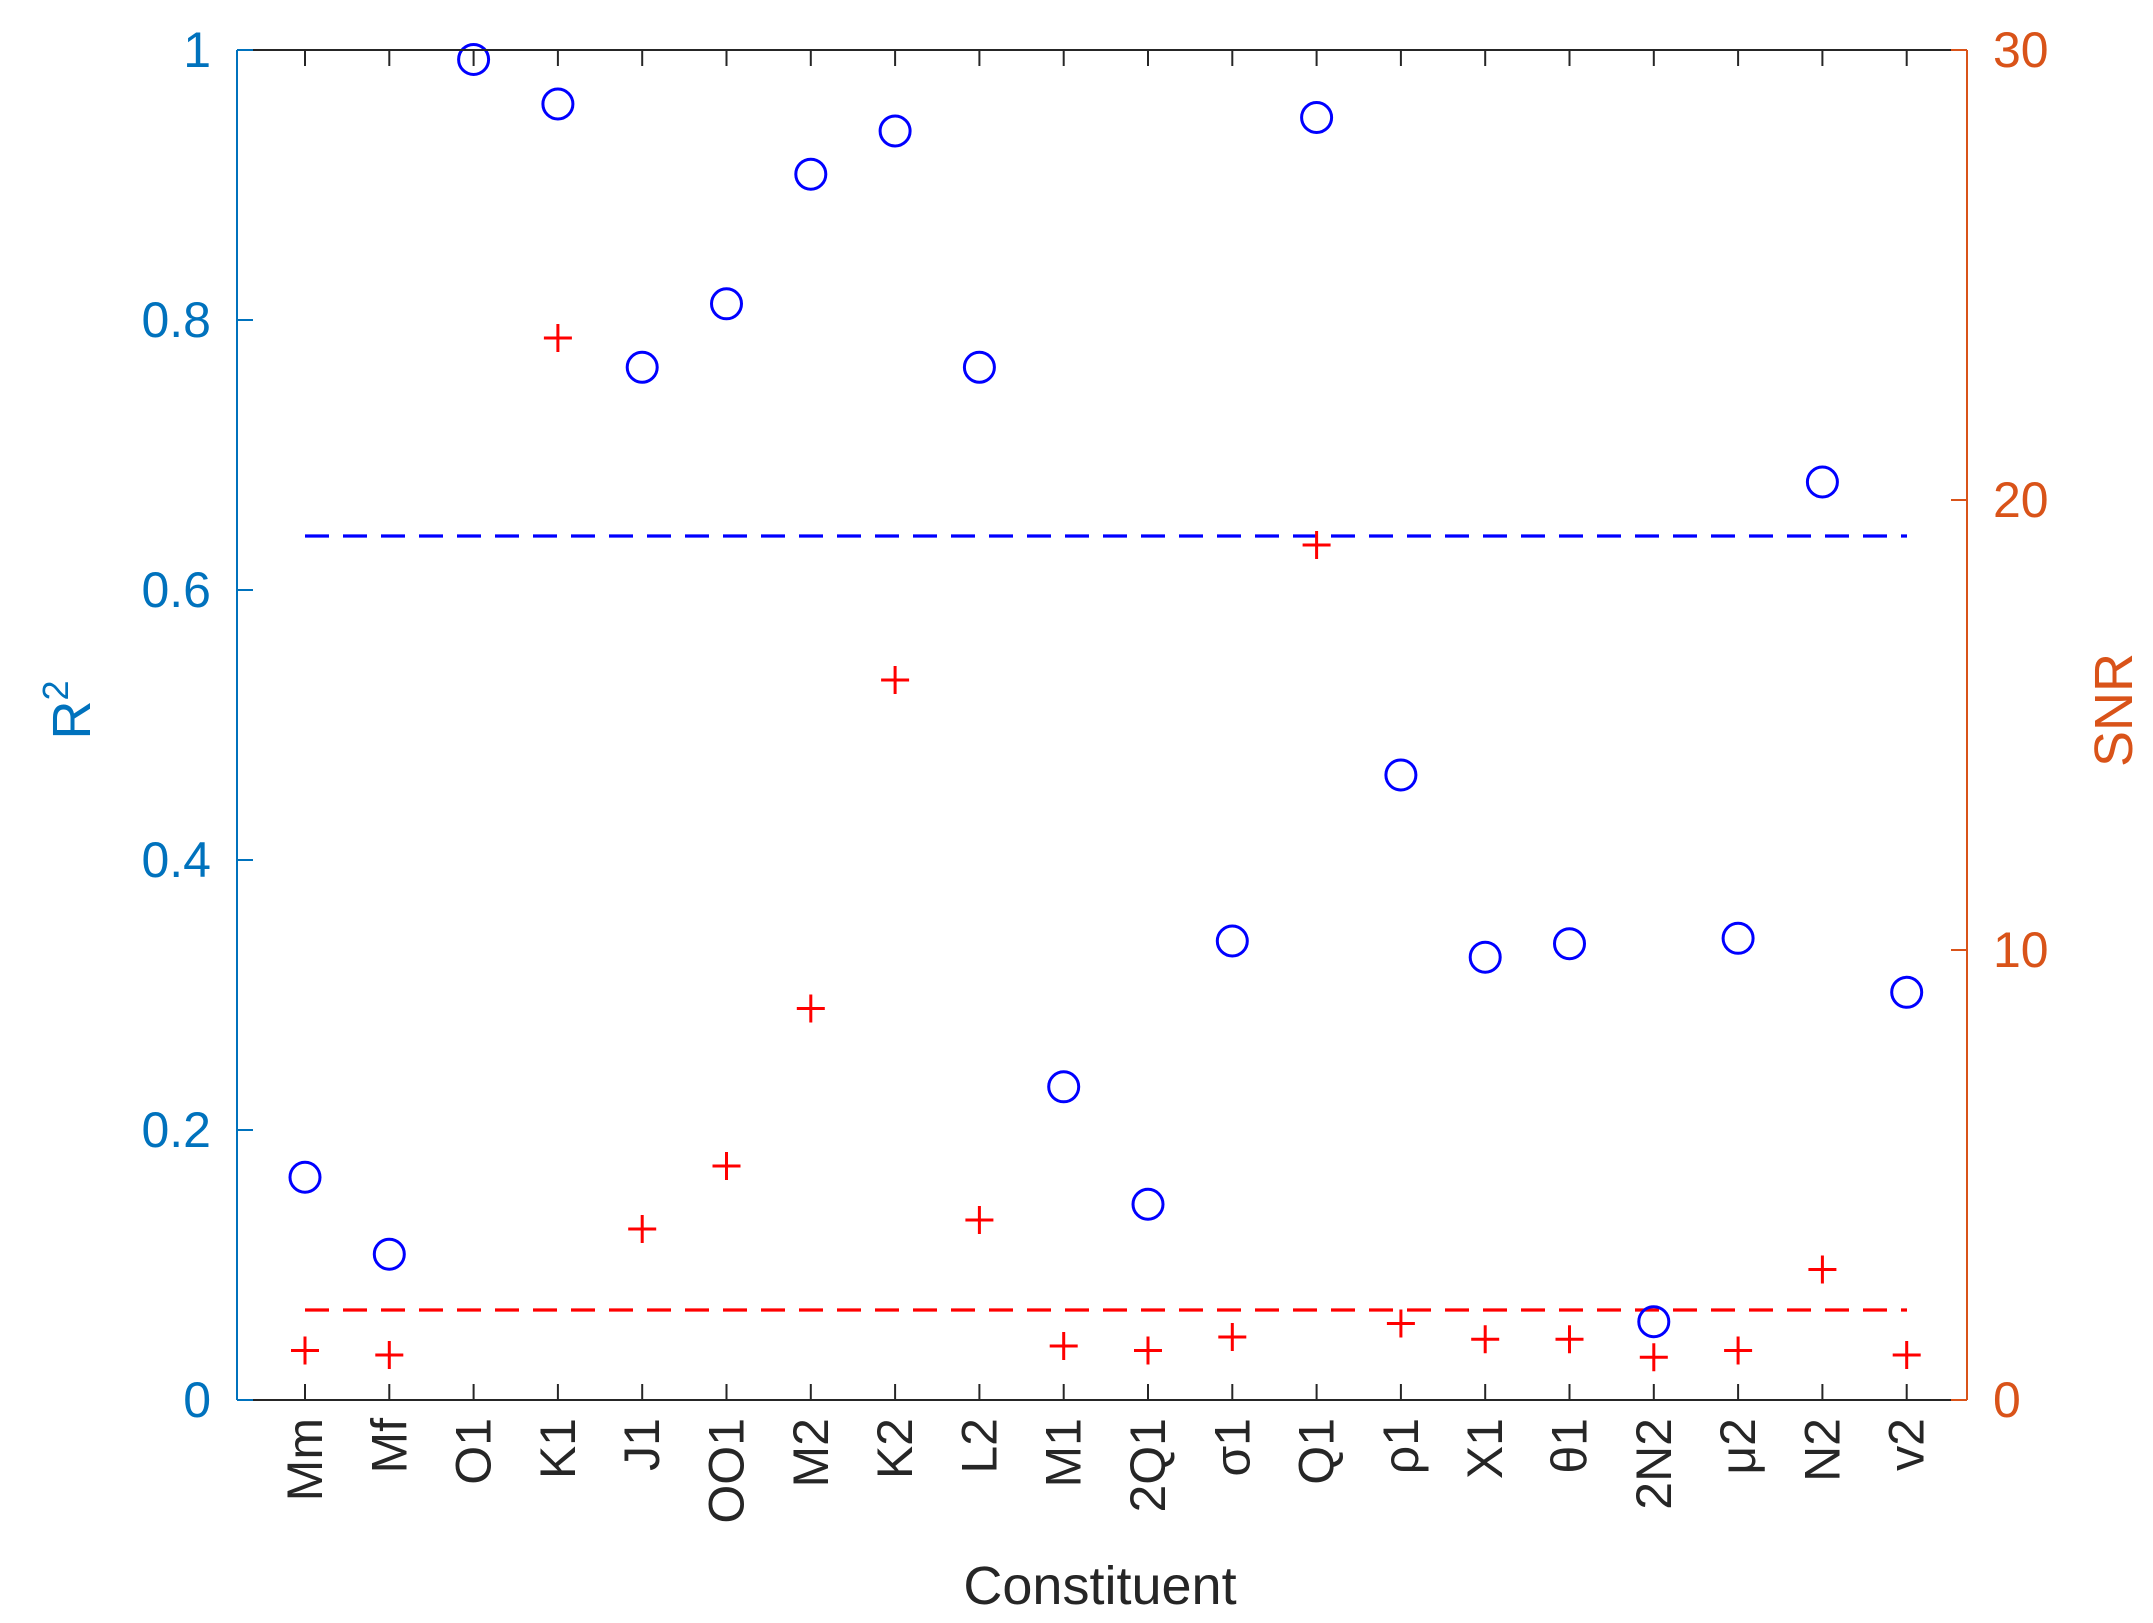  Describe the element at coordinates (197, 1400) in the screenshot. I see `left-tick-label-0: 0` at that location.